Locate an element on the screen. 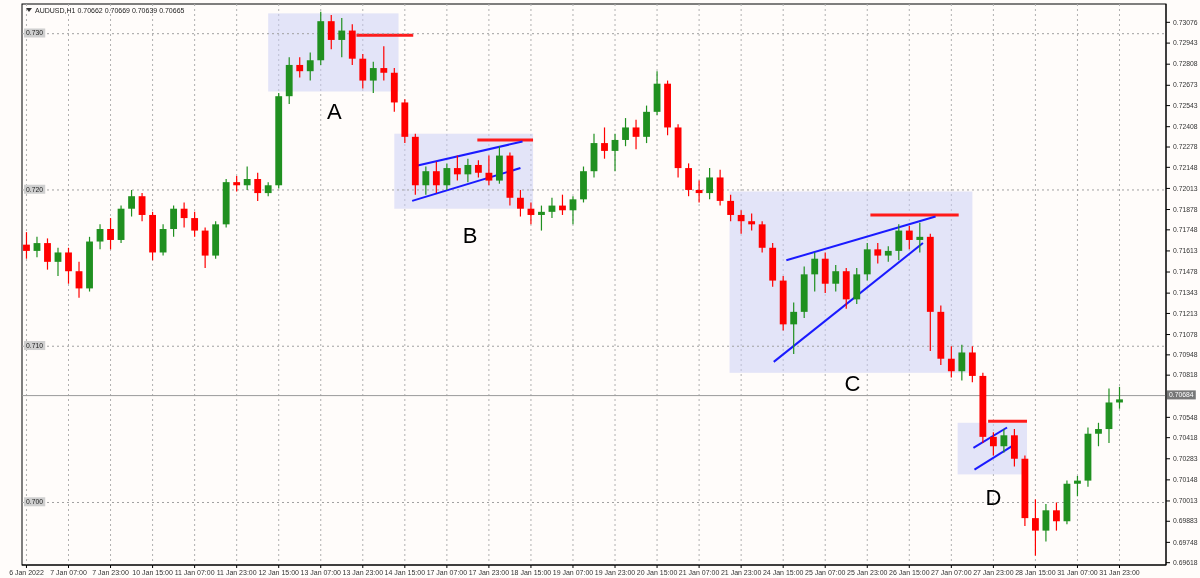  annotation: A is located at coordinates (335, 112).